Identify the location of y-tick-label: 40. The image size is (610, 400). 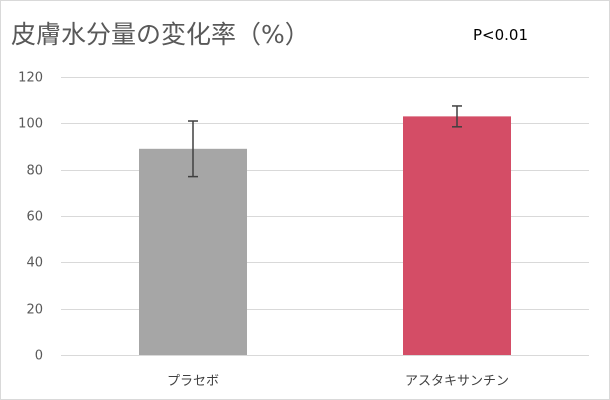
(34, 263).